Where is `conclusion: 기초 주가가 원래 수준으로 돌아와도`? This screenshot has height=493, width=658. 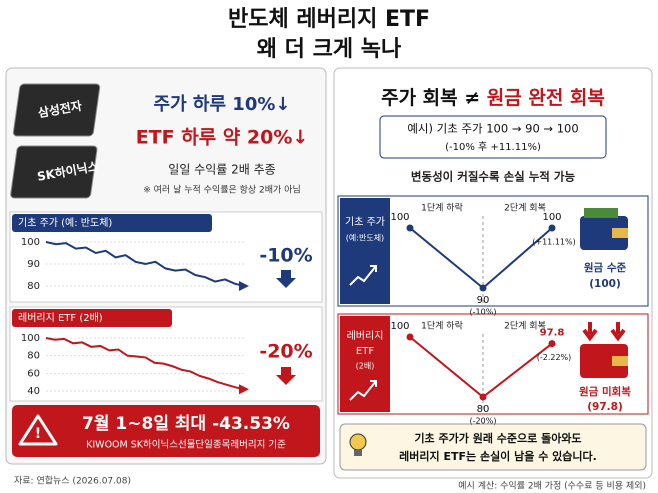 conclusion: 기초 주가가 원래 수준으로 돌아와도 is located at coordinates (497, 438).